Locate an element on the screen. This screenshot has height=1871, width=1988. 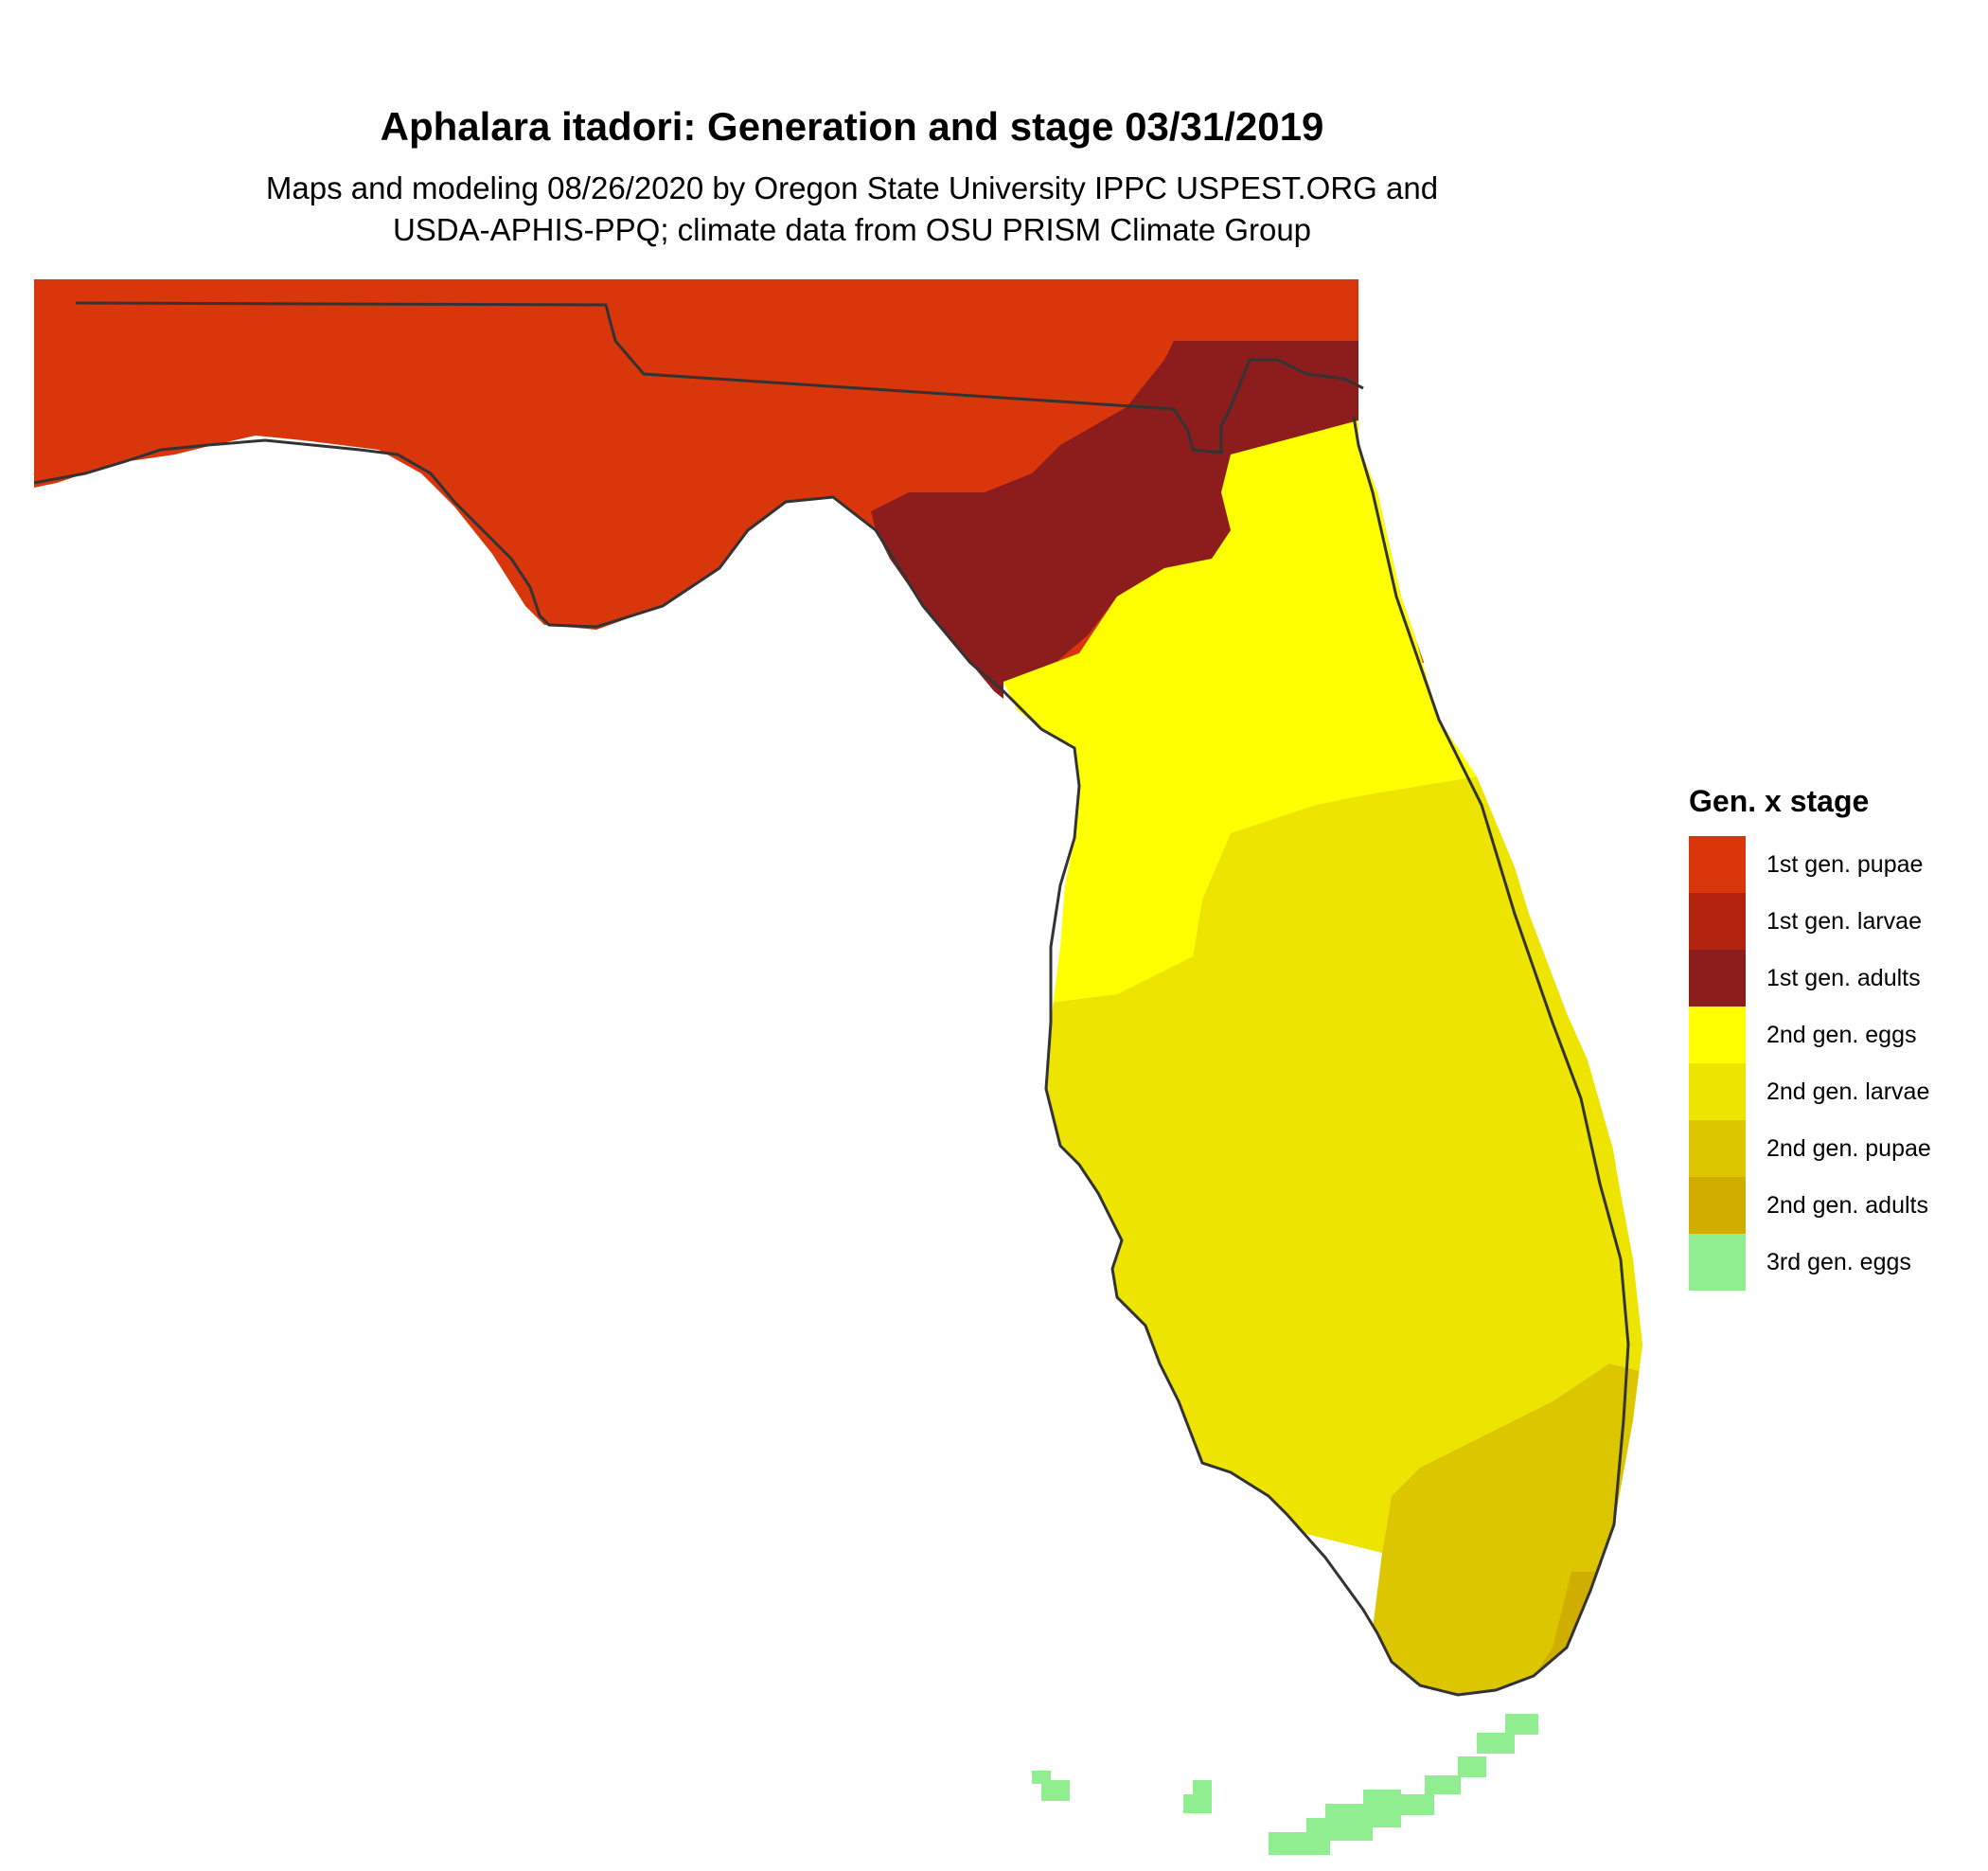
zone-2nd-gen-eggs is located at coordinates (1240, 710).